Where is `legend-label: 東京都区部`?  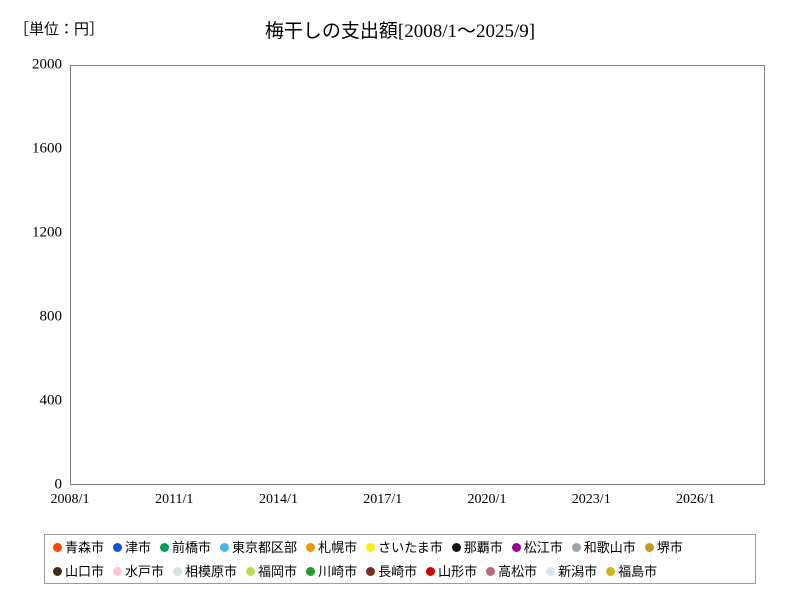
legend-label: 東京都区部 is located at coordinates (265, 547).